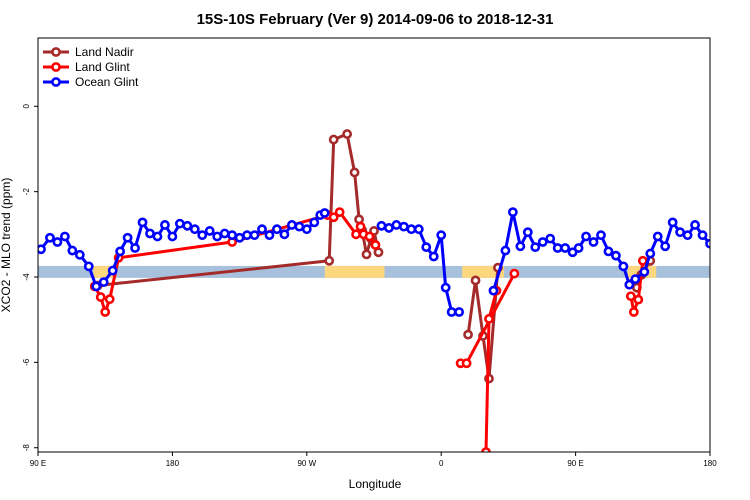 The width and height of the screenshot is (750, 500). I want to click on legend-label-2: Ocean Glint, so click(107, 82).